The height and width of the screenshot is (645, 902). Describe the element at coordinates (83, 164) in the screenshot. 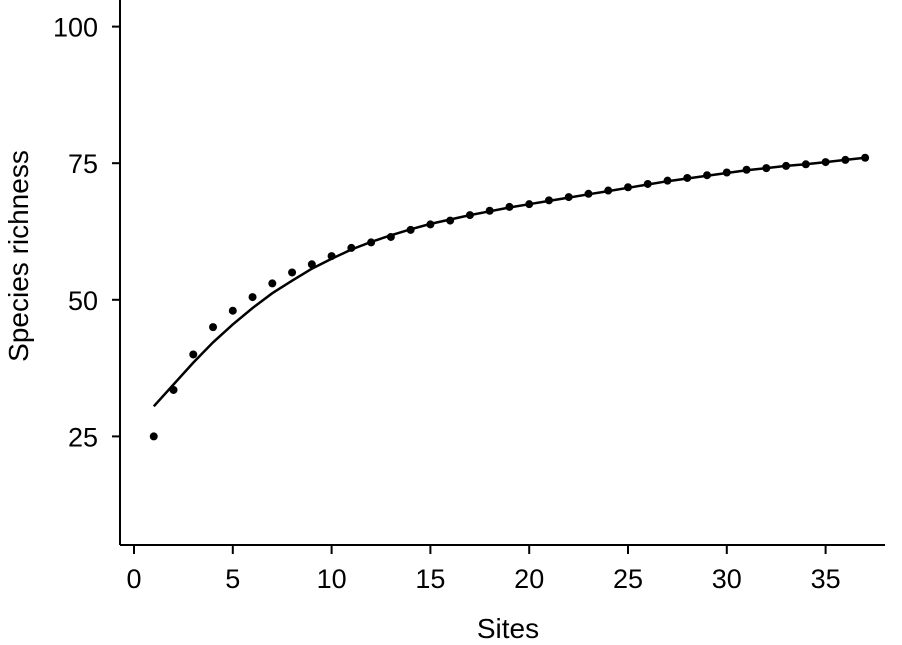

I see `y-tick-label: 75` at that location.